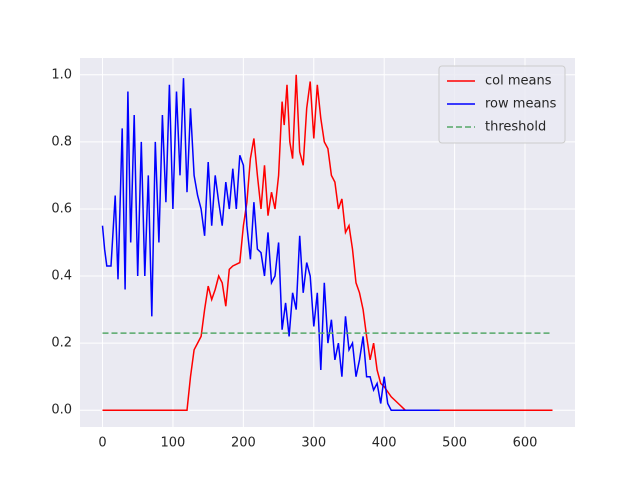  What do you see at coordinates (61, 74) in the screenshot?
I see `y-tick-label: 1.0` at bounding box center [61, 74].